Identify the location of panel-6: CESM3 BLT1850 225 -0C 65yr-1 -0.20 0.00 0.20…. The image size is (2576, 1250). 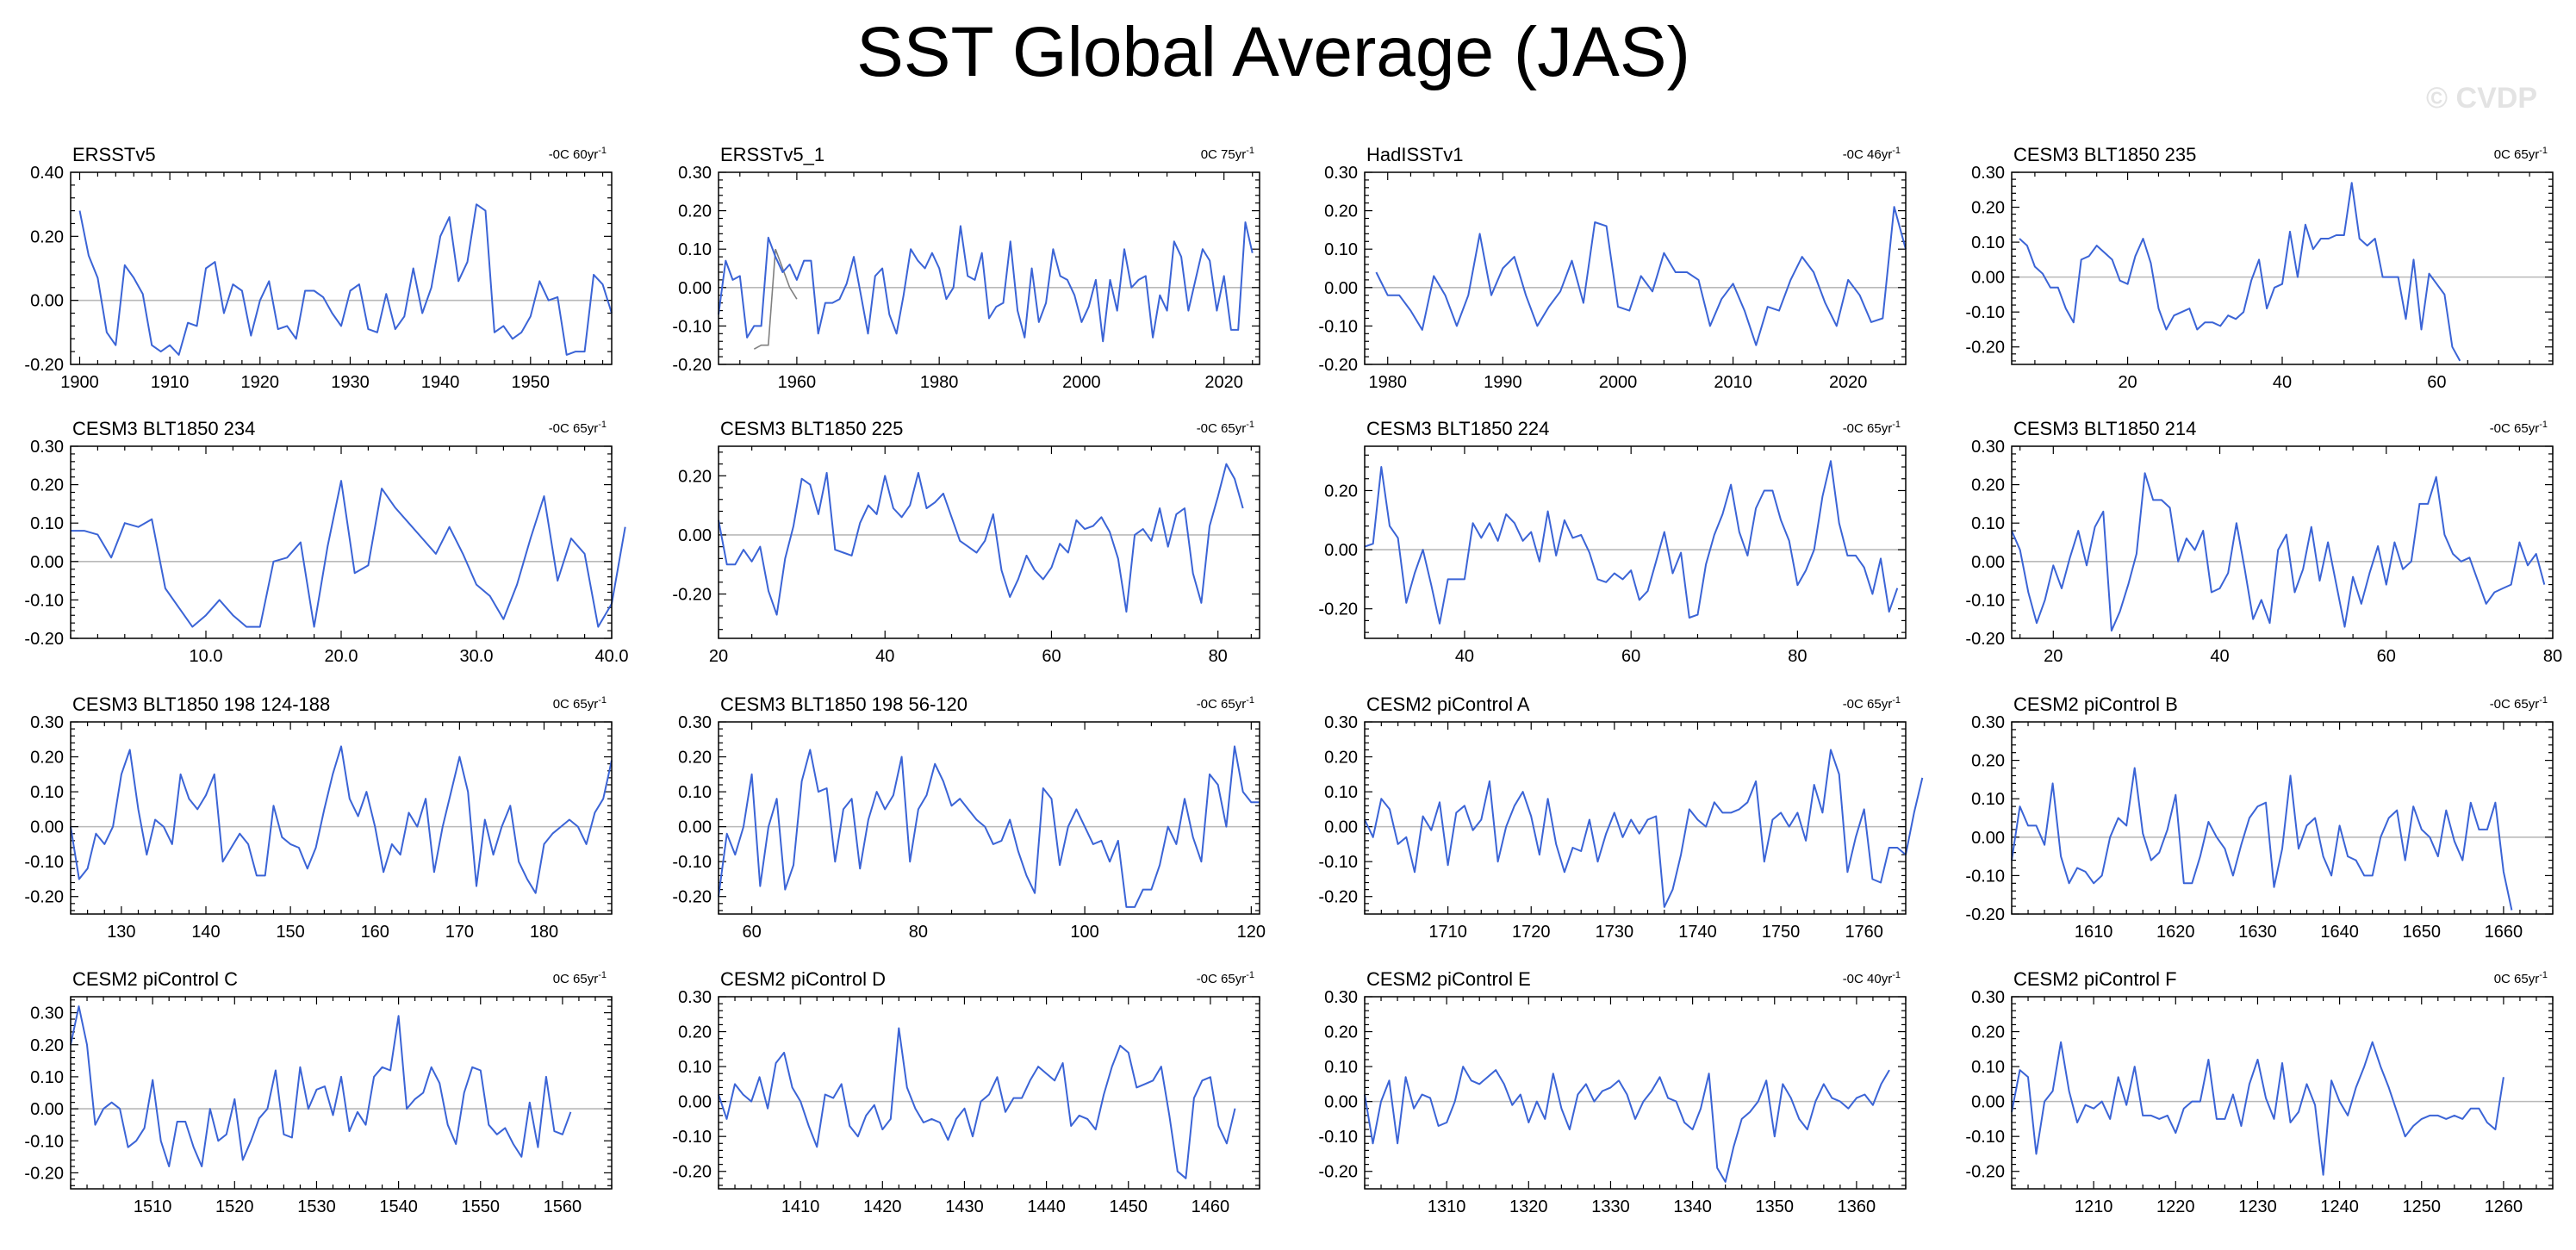
(966, 542).